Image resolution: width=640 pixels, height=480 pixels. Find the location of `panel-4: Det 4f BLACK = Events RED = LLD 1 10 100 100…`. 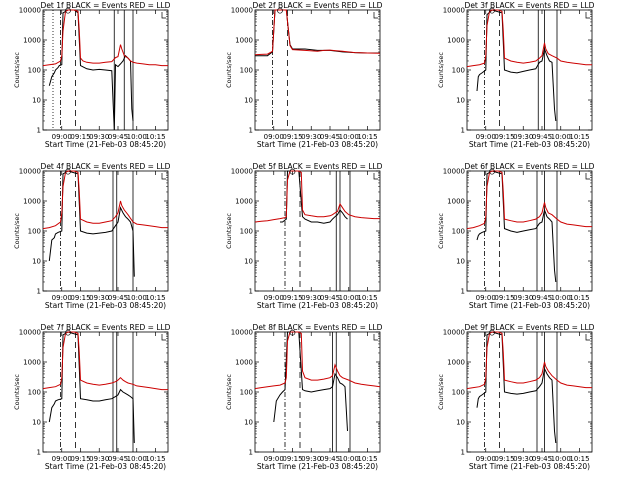

panel-4: Det 4f BLACK = Events RED = LLD 1 10 100 100… is located at coordinates (92, 236).